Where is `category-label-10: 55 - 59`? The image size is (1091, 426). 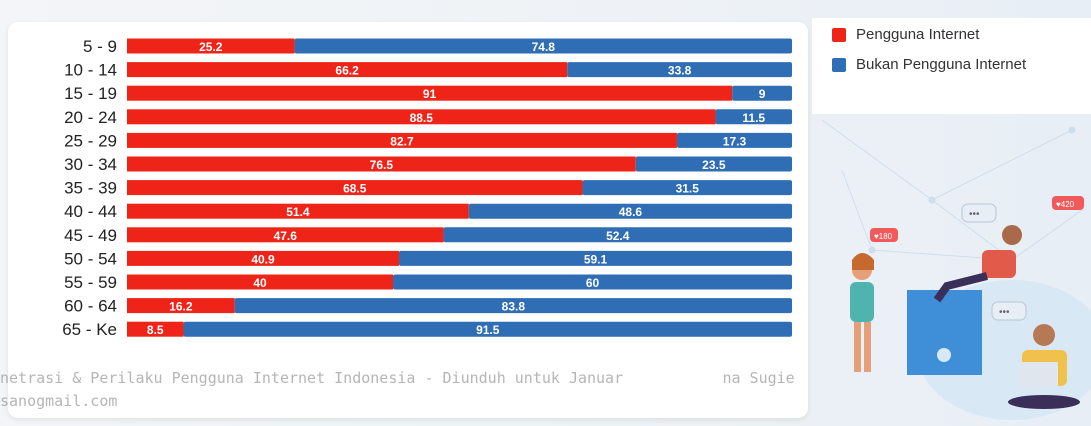
category-label-10: 55 - 59 is located at coordinates (90, 282).